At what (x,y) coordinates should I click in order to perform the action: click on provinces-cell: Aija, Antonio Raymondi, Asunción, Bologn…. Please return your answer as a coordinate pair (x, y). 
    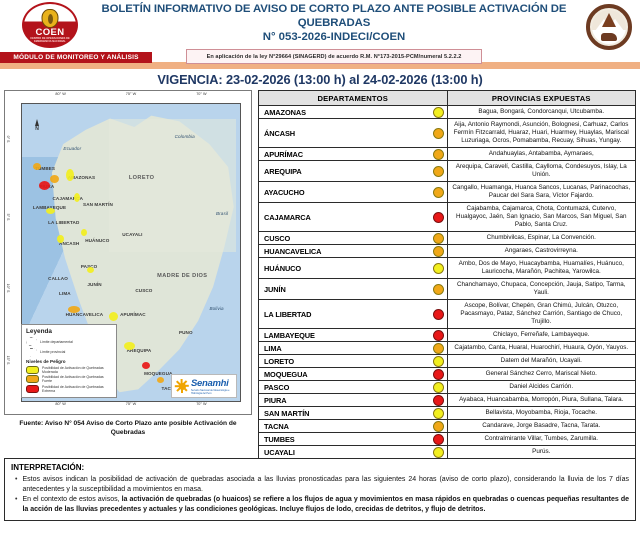
    Looking at the image, I should click on (541, 133).